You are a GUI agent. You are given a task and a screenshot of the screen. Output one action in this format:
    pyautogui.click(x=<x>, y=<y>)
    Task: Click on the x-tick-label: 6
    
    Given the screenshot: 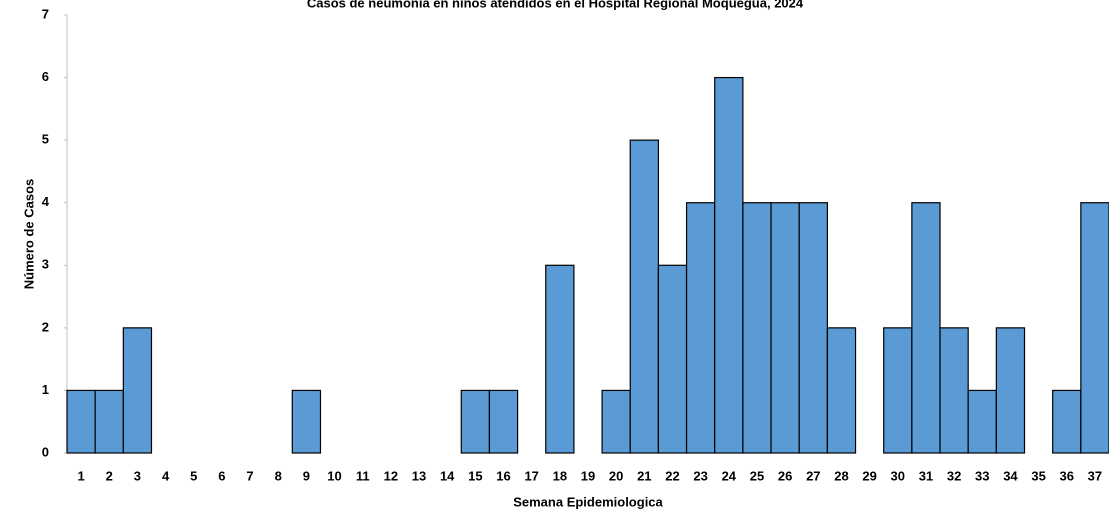 What is the action you would take?
    pyautogui.click(x=221, y=475)
    